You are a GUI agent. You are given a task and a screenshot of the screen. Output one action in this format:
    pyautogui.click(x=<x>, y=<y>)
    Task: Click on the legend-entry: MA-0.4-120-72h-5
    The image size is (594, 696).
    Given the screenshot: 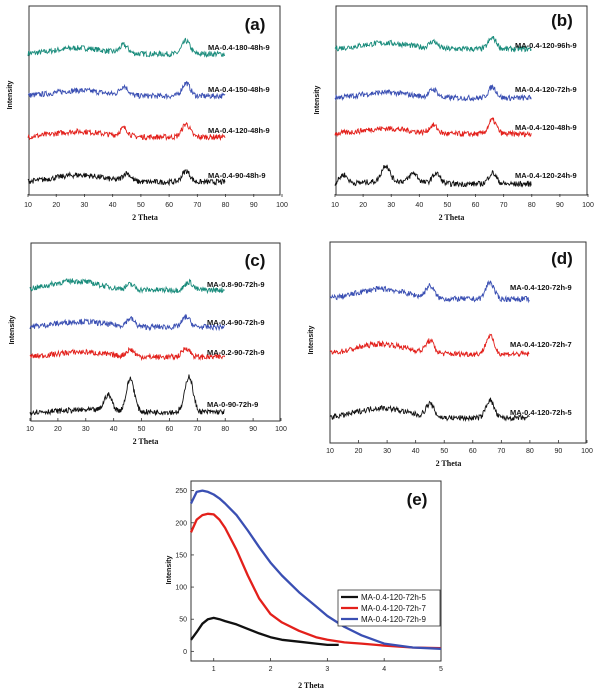 What is the action you would take?
    pyautogui.click(x=393, y=597)
    